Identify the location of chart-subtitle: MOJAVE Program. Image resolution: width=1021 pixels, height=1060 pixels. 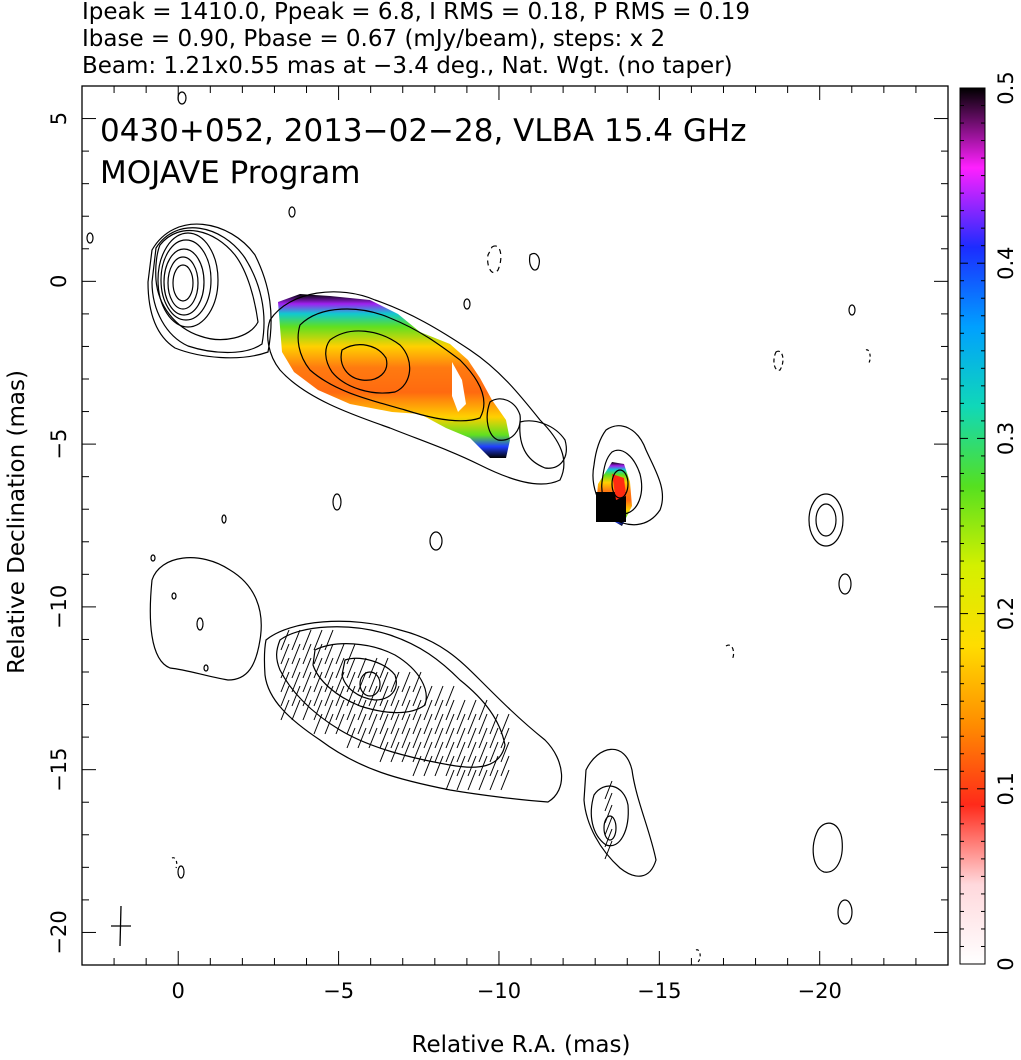
(230, 173).